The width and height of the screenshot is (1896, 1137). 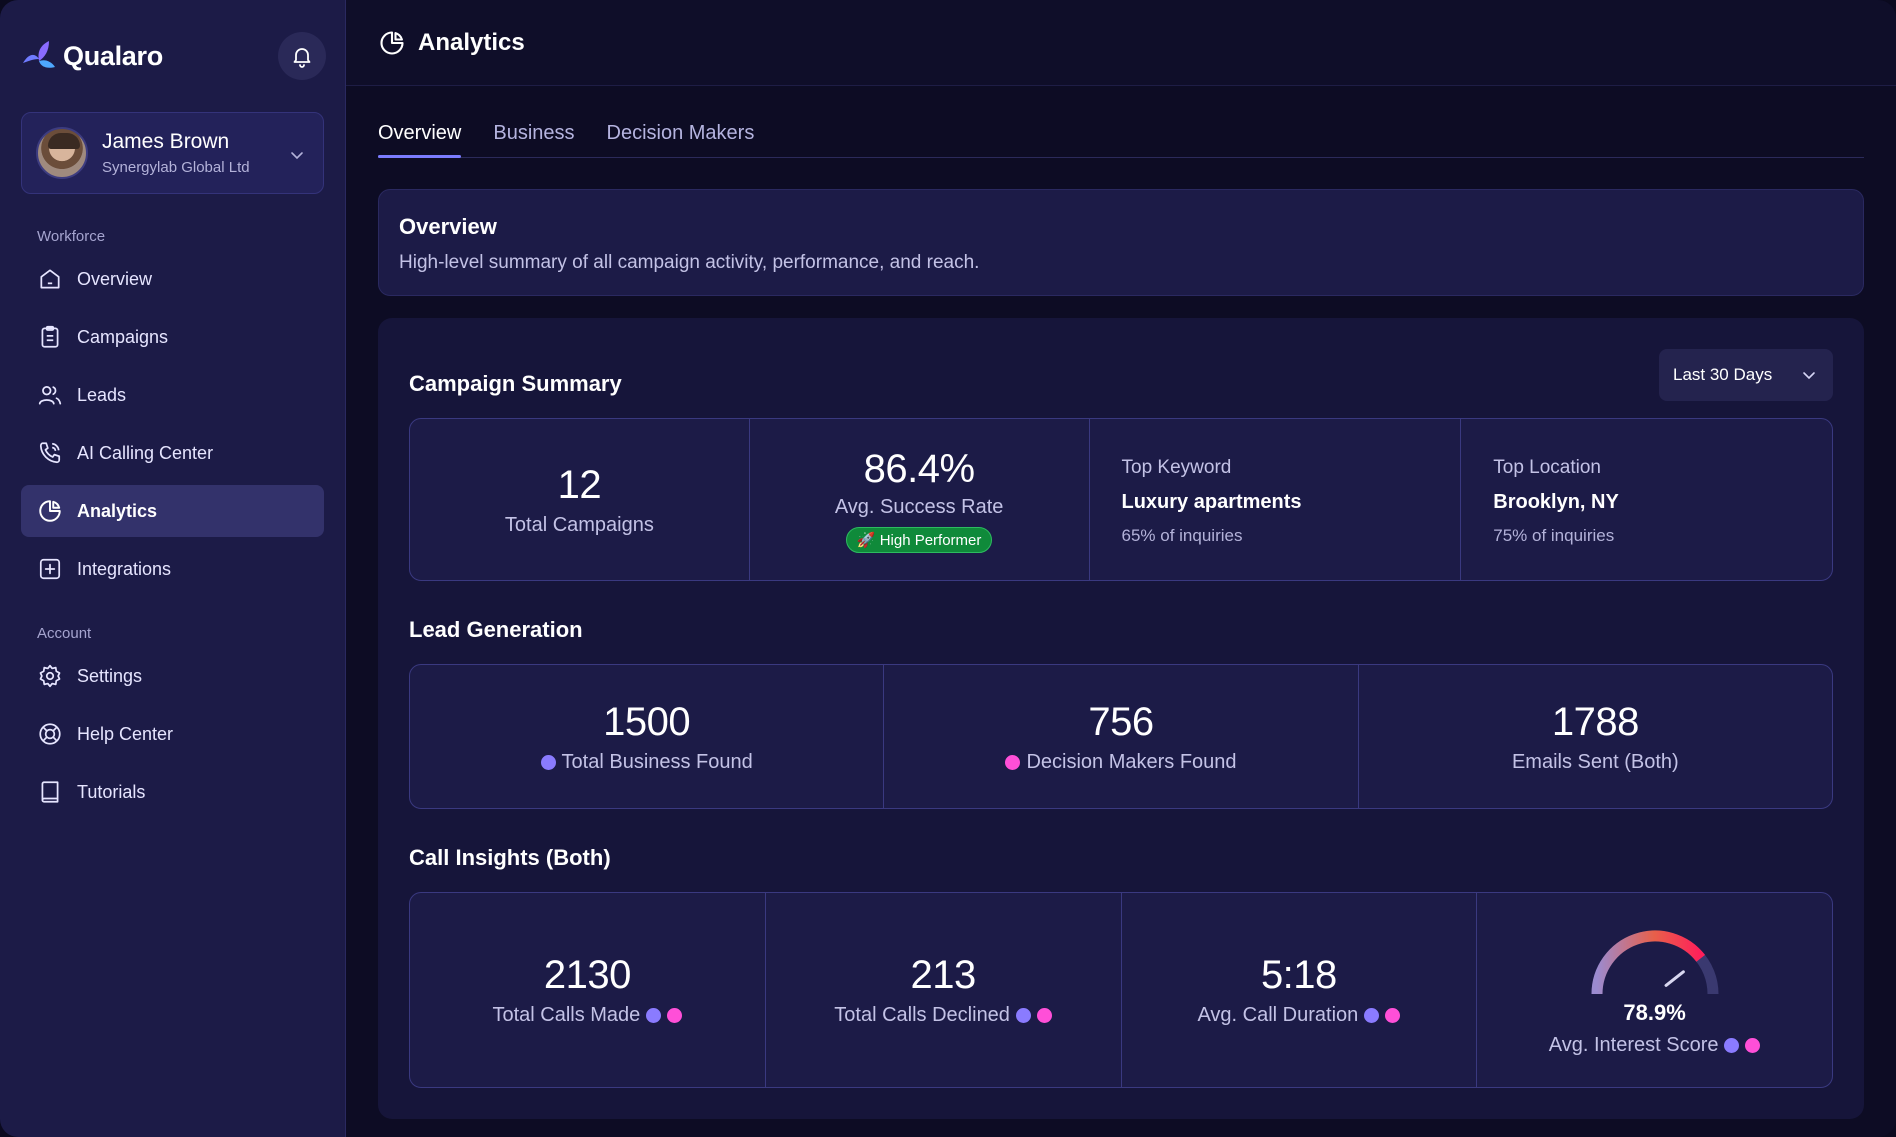 I want to click on sidebar-item-help-center: Help Center, so click(x=172, y=734).